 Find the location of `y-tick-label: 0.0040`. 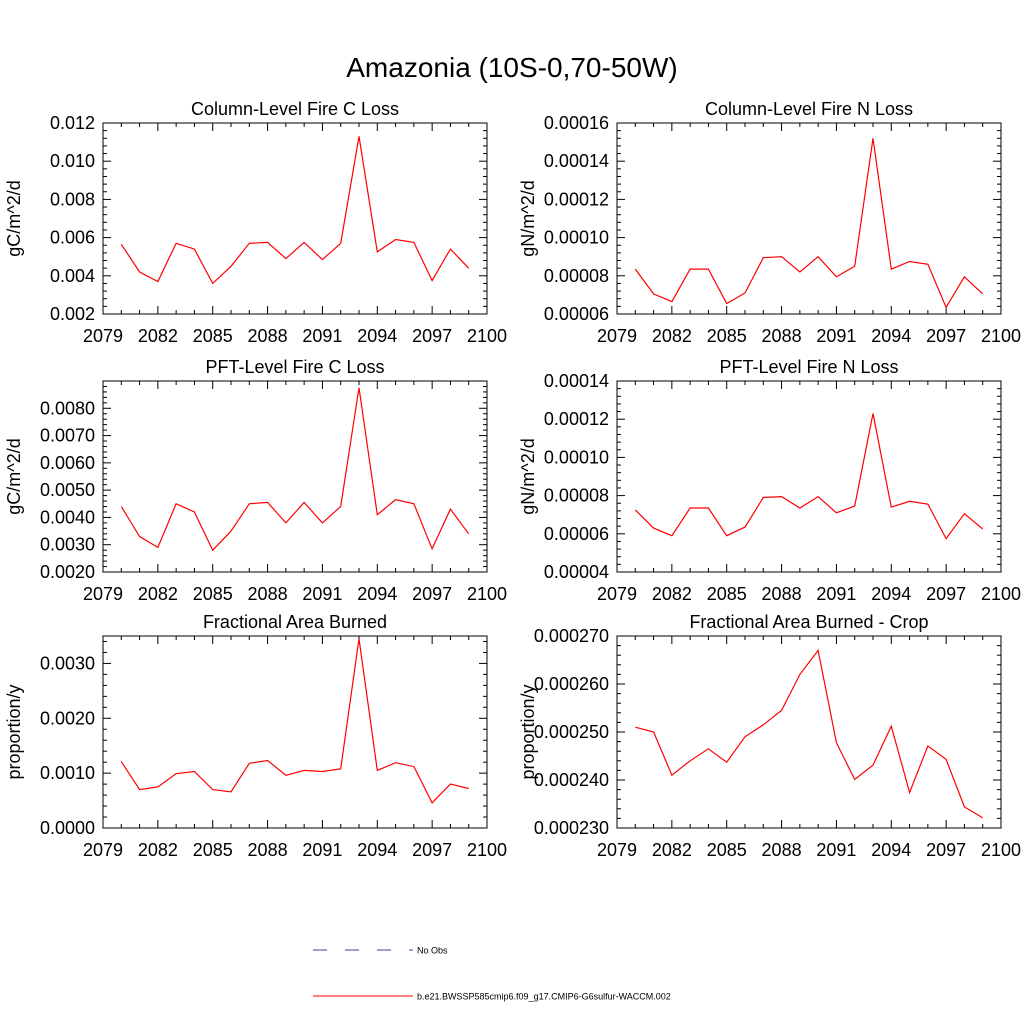

y-tick-label: 0.0040 is located at coordinates (67, 517).